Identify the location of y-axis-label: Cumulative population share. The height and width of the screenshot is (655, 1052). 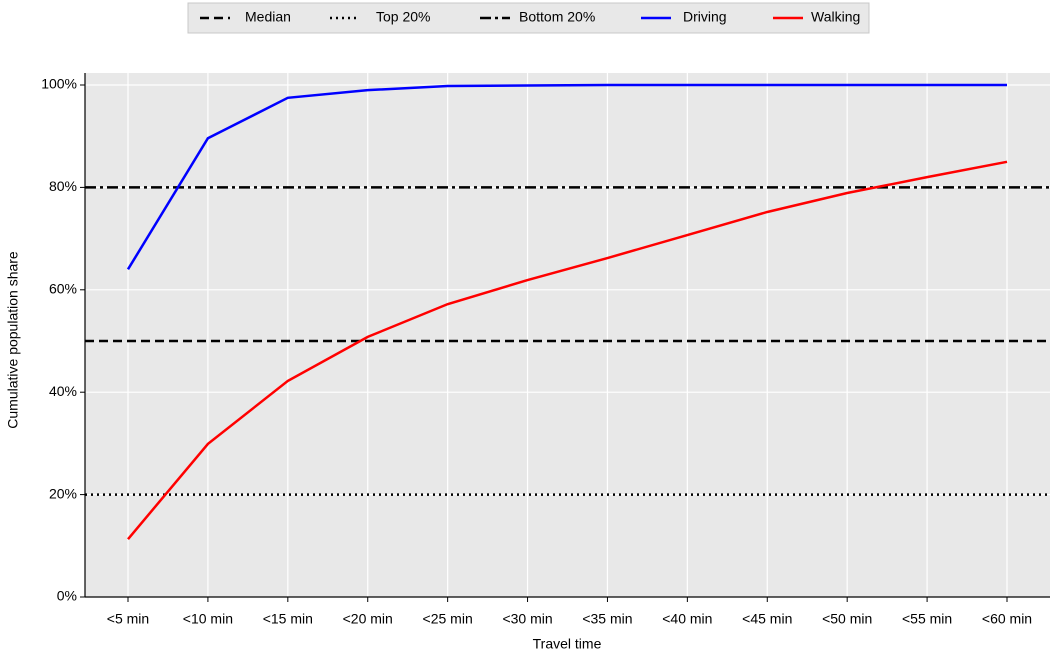
(13, 340).